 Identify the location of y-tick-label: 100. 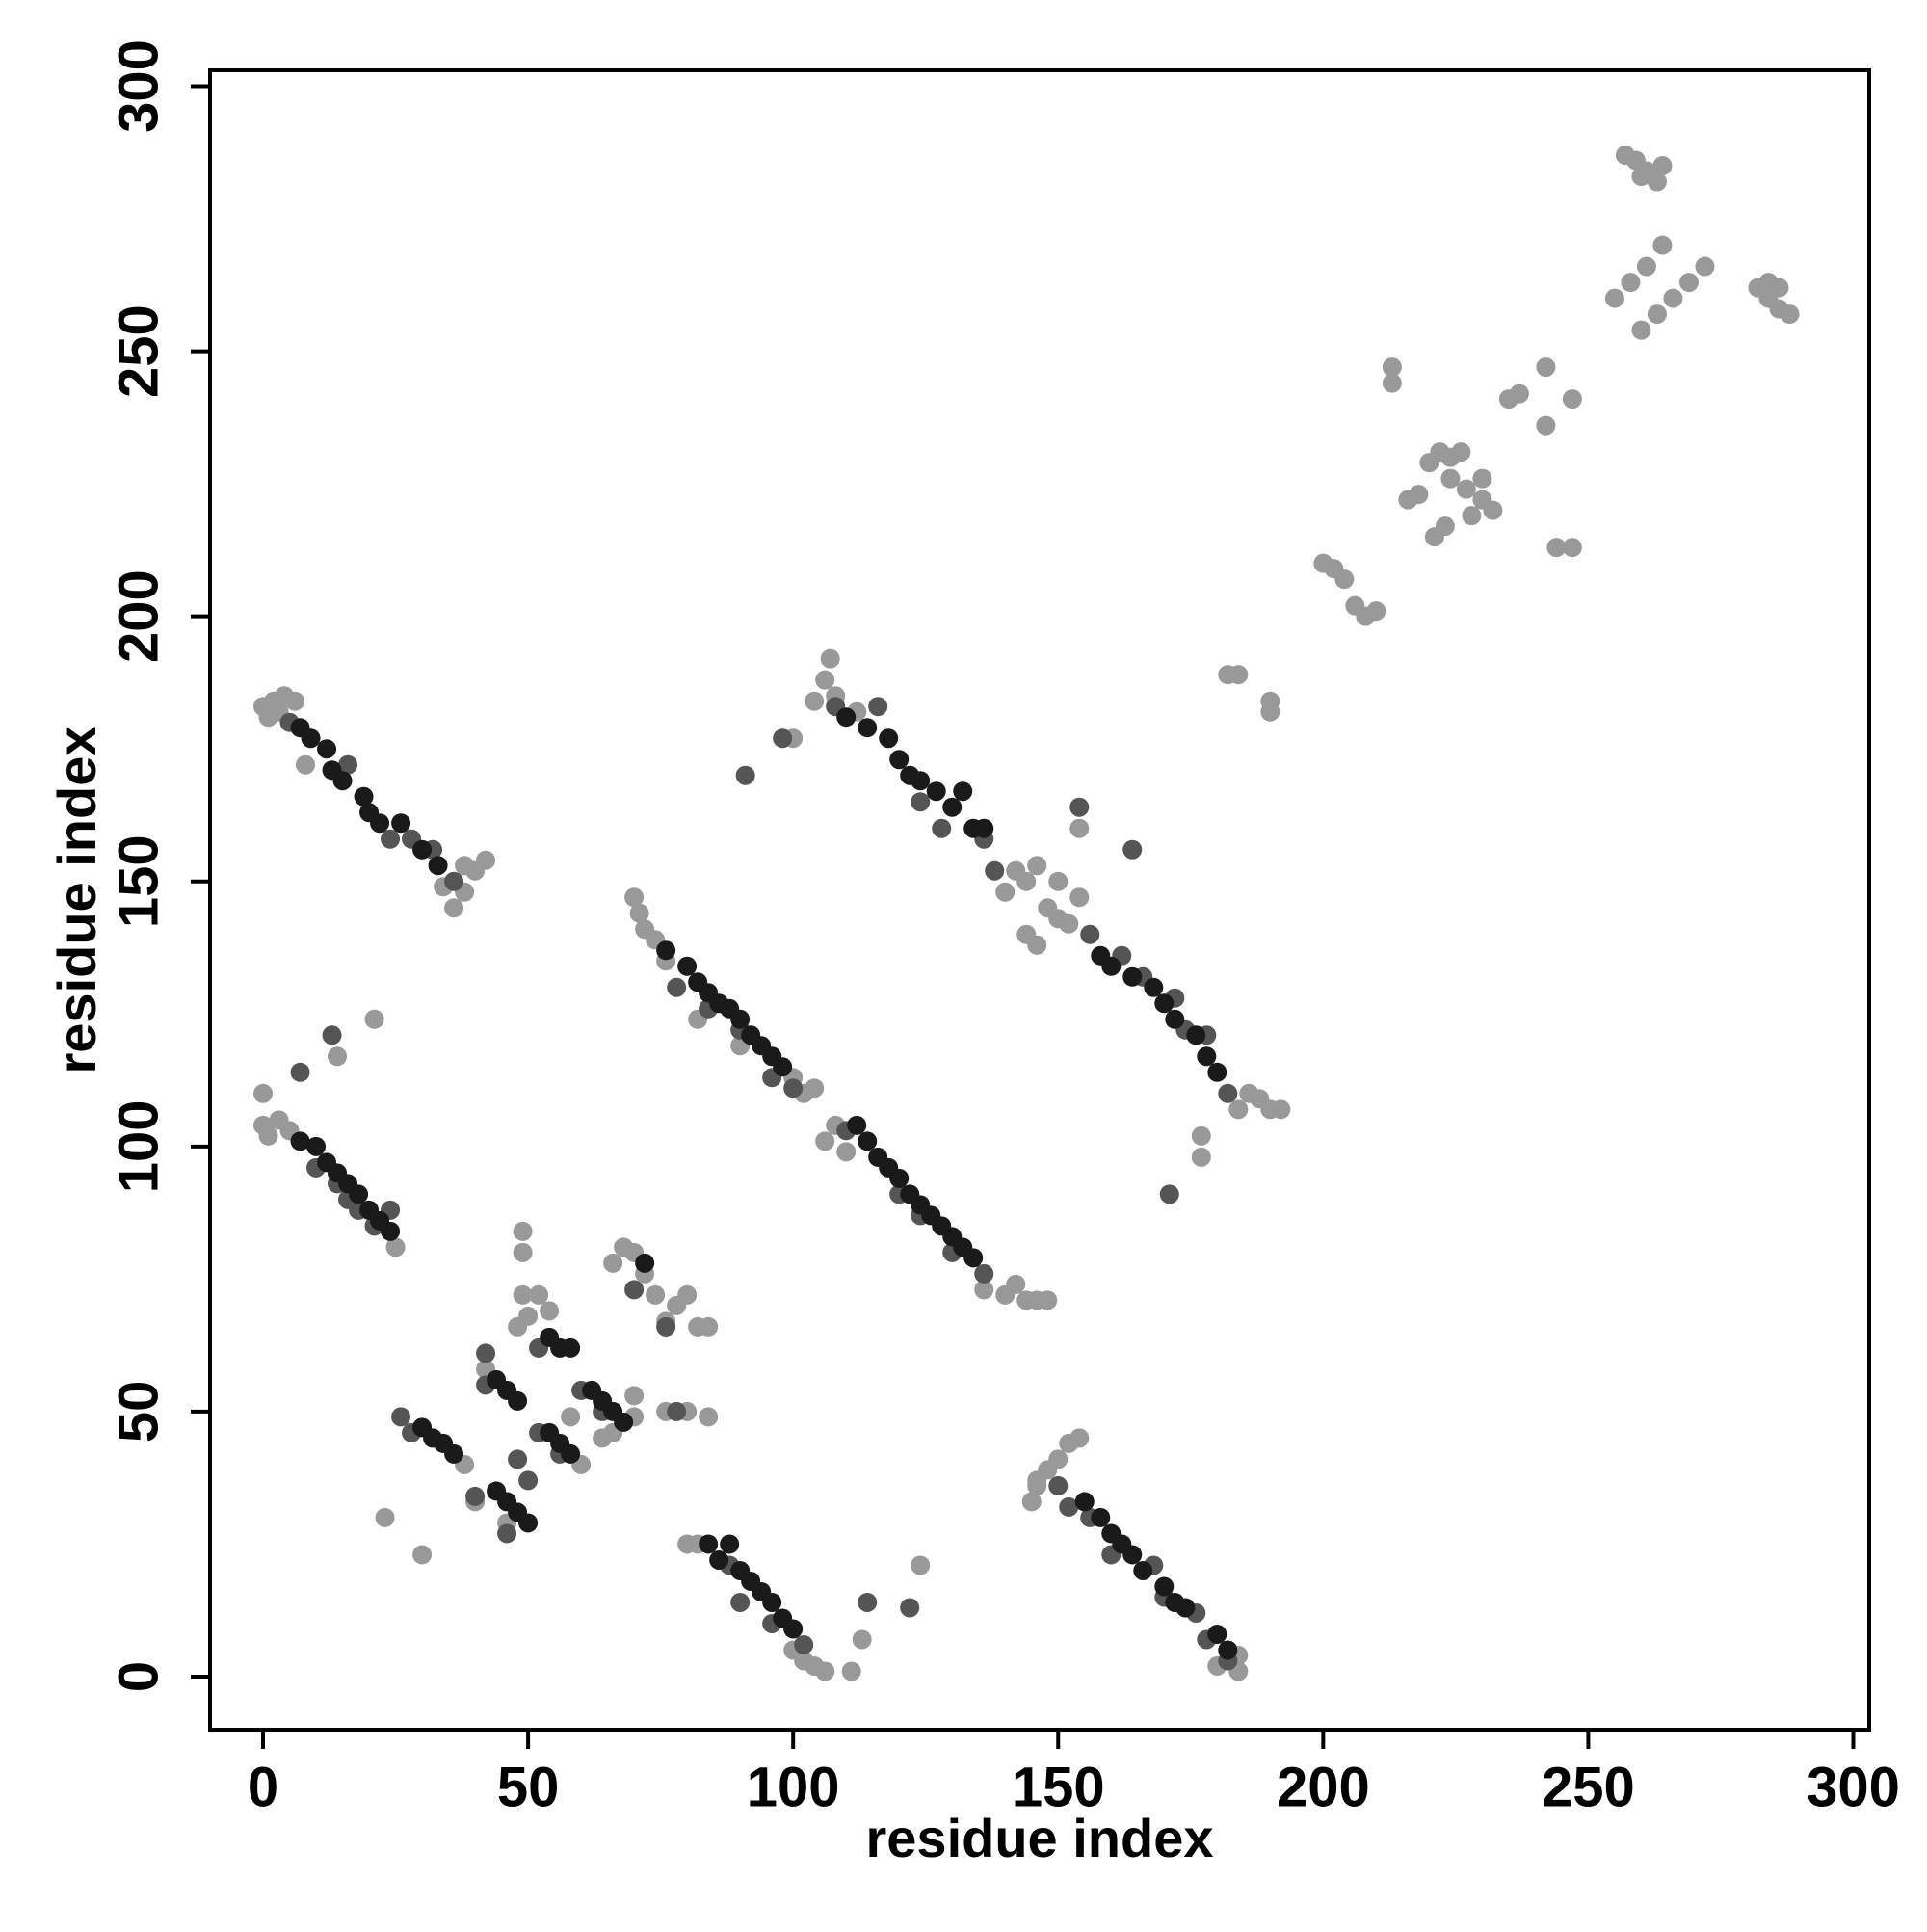
(138, 1146).